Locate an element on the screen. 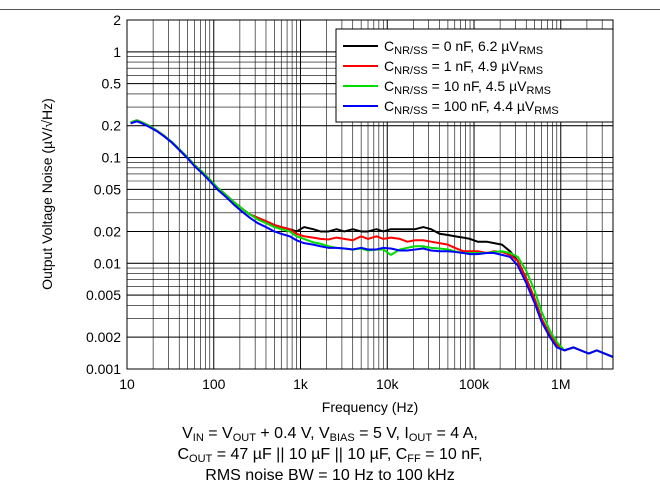 This screenshot has height=493, width=660. header-rule is located at coordinates (330, 9).